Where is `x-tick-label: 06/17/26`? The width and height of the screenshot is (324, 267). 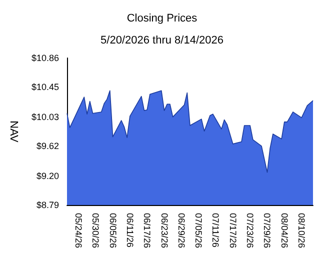 x-tick-label: 06/17/26 is located at coordinates (147, 230).